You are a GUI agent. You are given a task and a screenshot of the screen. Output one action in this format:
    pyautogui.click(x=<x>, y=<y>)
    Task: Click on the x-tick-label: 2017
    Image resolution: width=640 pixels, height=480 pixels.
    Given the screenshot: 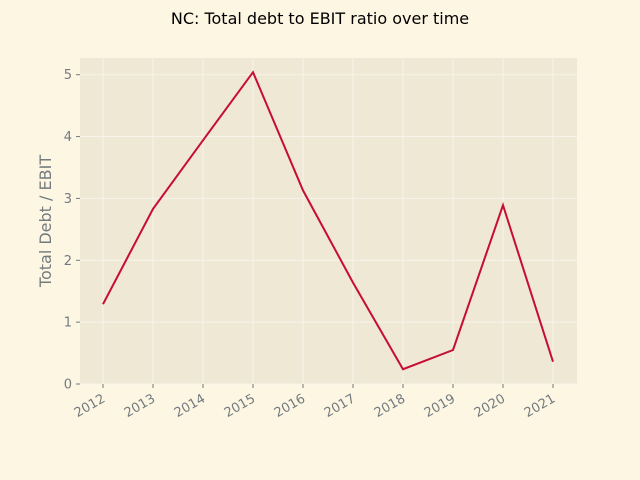 What is the action you would take?
    pyautogui.click(x=340, y=406)
    